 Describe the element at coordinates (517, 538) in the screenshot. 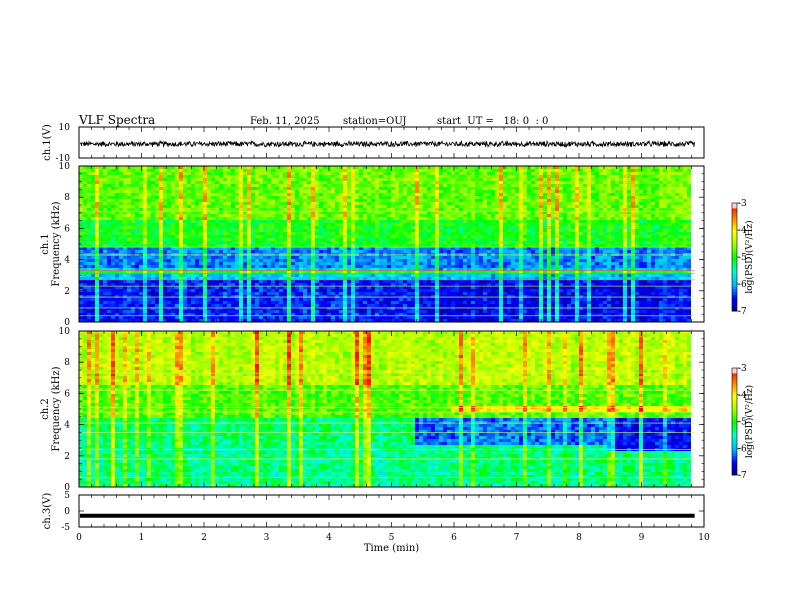

I see `x-tick-label: 7` at that location.